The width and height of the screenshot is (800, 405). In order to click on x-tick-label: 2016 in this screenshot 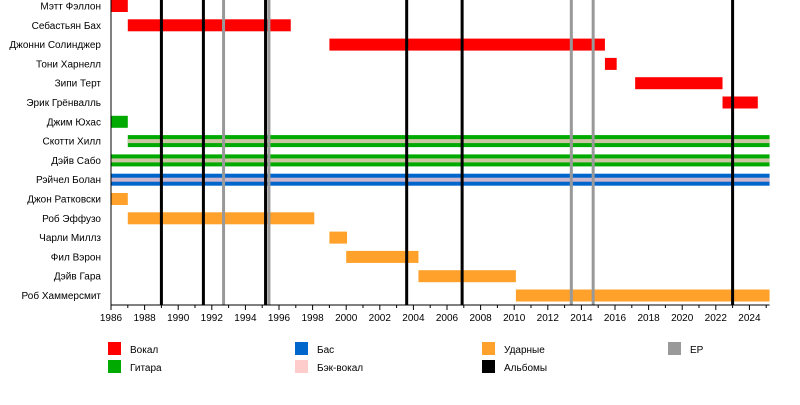, I will do `click(615, 318)`.